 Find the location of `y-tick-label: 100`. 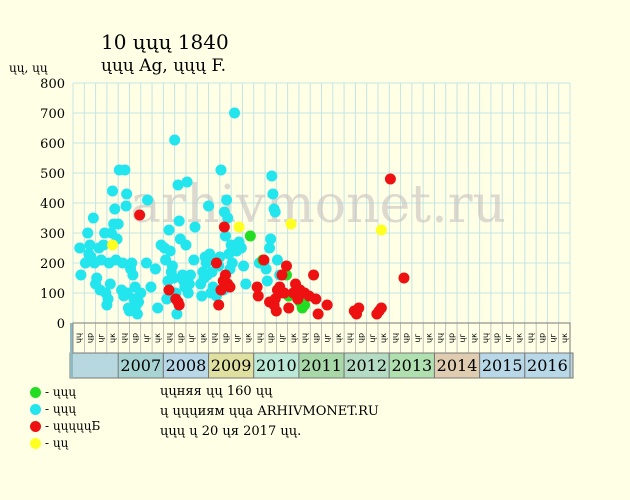

y-tick-label: 100 is located at coordinates (52, 294).